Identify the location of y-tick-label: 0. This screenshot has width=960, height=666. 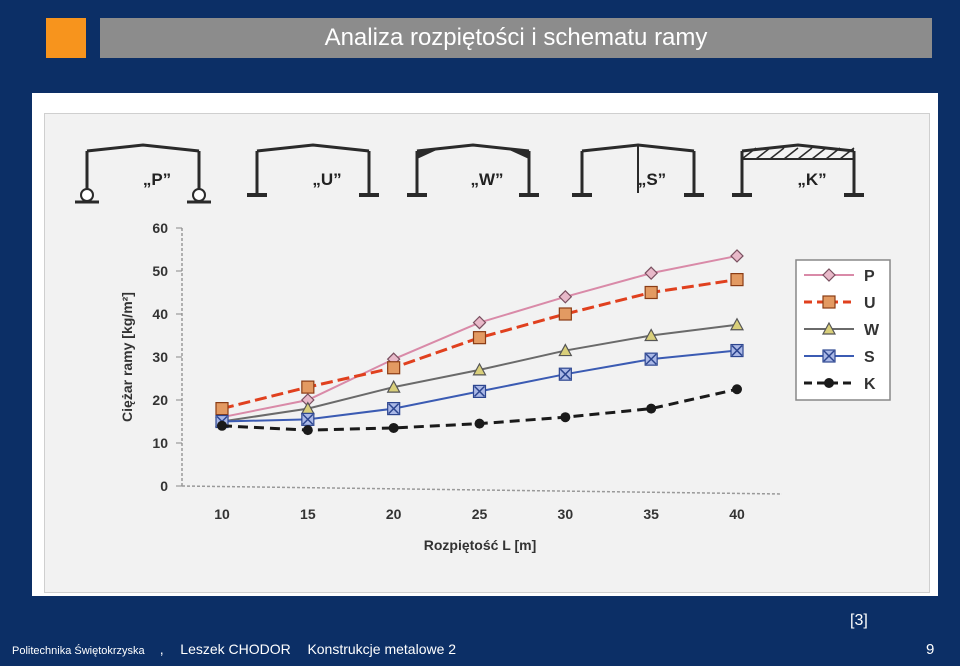
(164, 486).